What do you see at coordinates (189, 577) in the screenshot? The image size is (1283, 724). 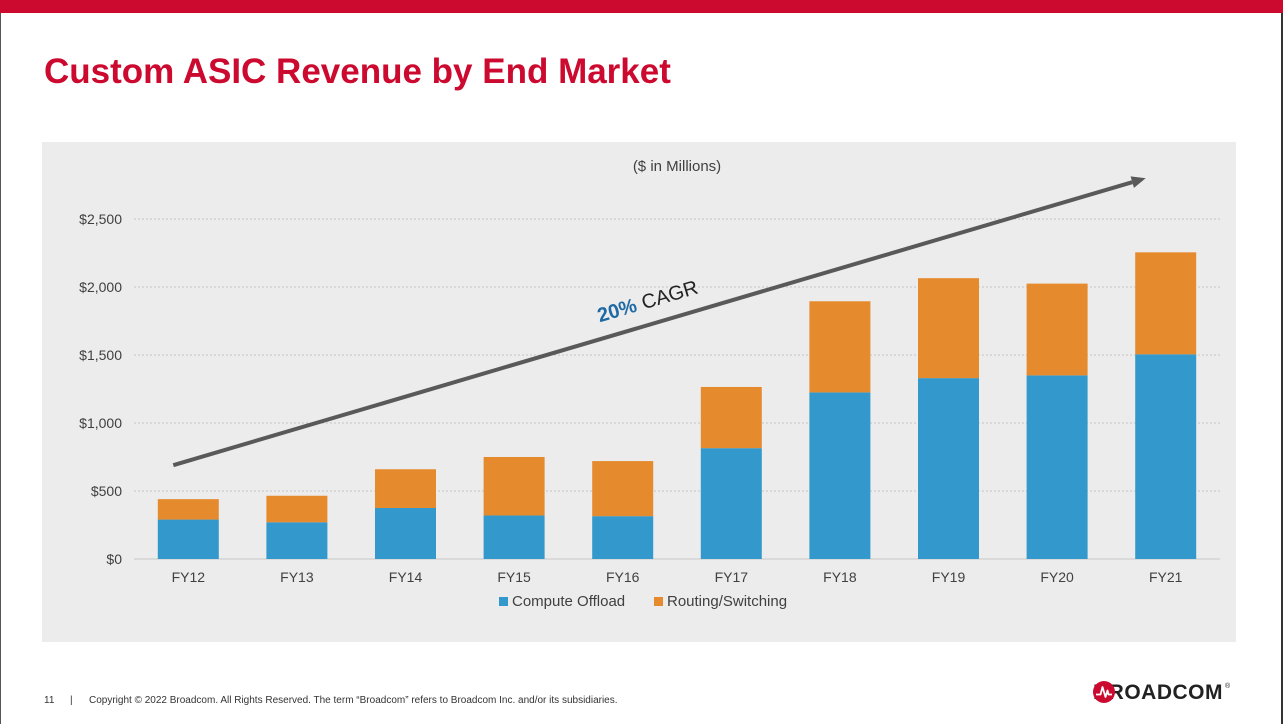 I see `x-tick-label: FY12` at bounding box center [189, 577].